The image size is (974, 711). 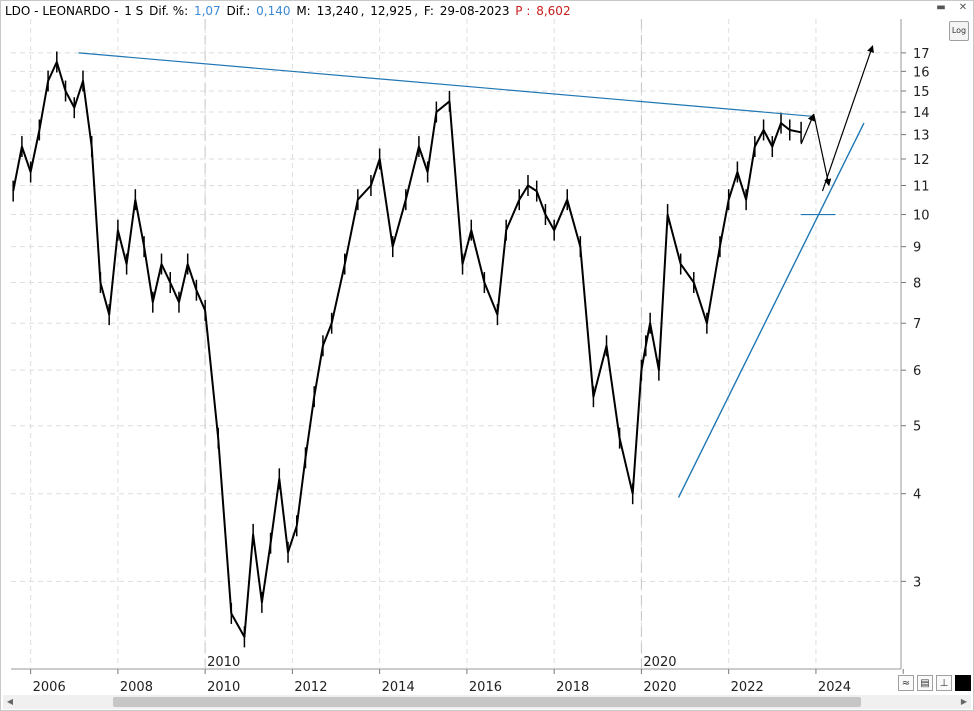 What do you see at coordinates (523, 11) in the screenshot?
I see `p-label: P :` at bounding box center [523, 11].